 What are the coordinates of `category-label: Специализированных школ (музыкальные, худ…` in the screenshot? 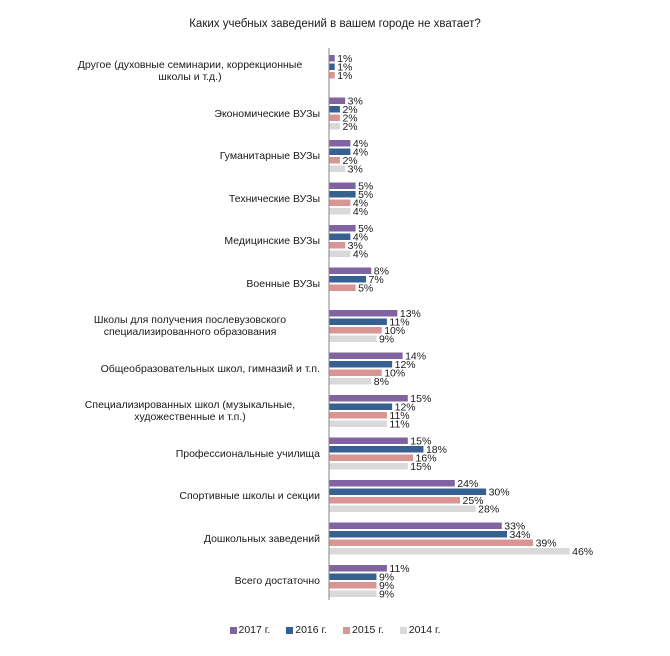 It's located at (190, 411).